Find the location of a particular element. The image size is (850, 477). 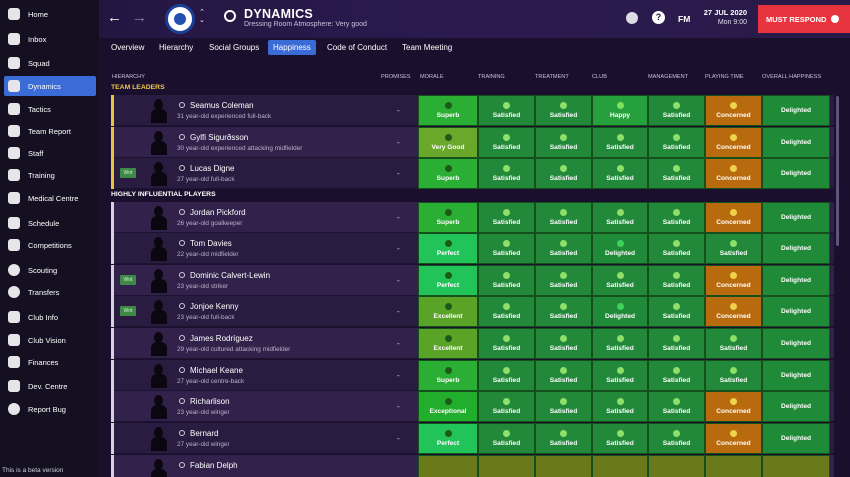

player-name: Jonjoe Kenny is located at coordinates (214, 306).